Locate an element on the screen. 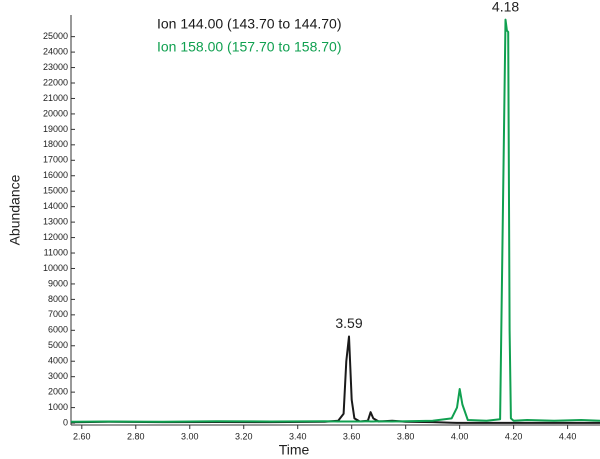 This screenshot has height=459, width=600. y-tick-label: 7000 is located at coordinates (58, 314).